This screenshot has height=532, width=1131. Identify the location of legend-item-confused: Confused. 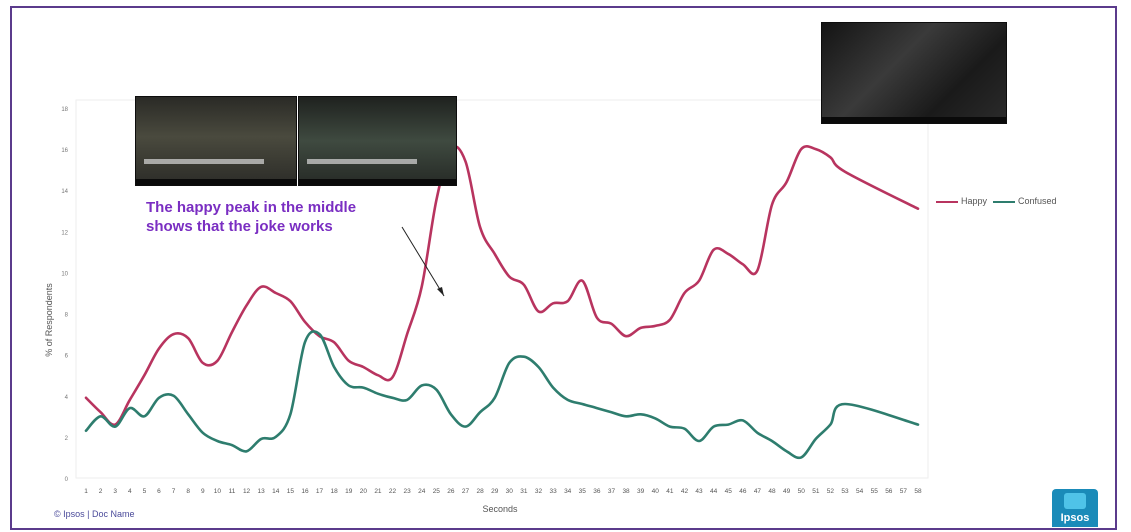
(1025, 201).